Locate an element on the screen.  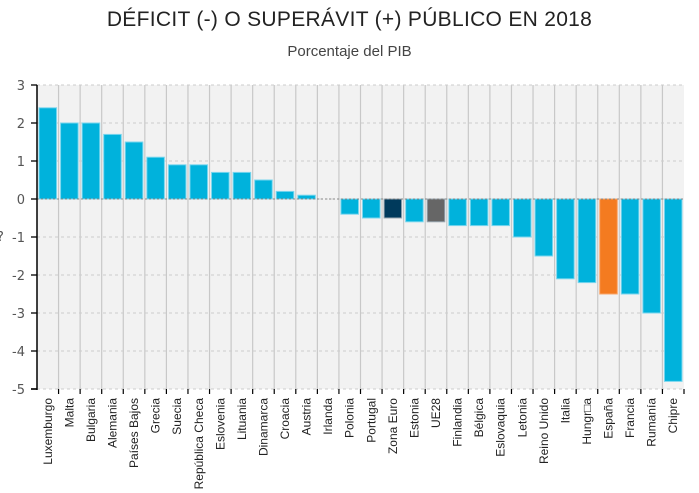
y-axis-label-partial: ? is located at coordinates (2, 237).